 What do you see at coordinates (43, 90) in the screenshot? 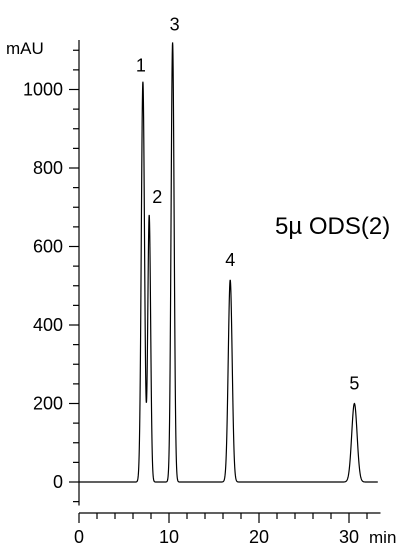
I see `y-tick-label: 1000` at bounding box center [43, 90].